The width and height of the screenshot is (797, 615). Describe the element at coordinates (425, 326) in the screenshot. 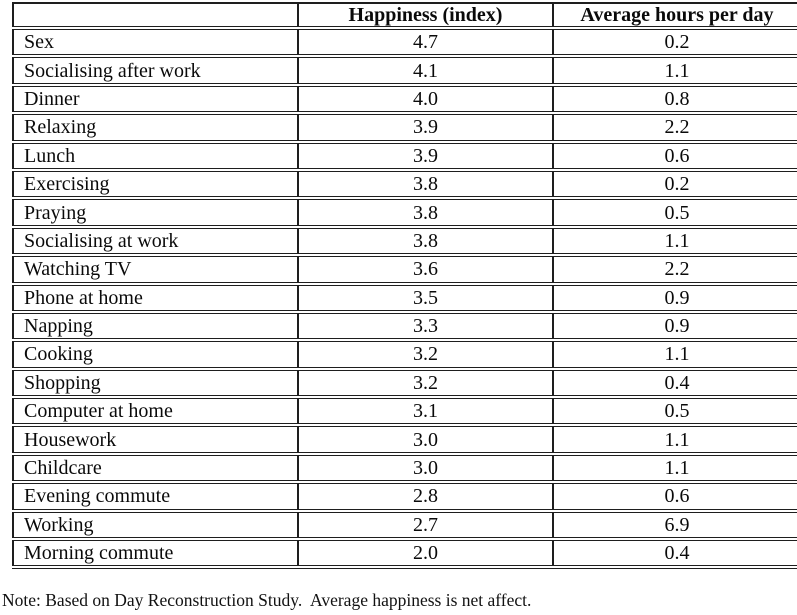

I see `happiness-cell: 3.3` at that location.